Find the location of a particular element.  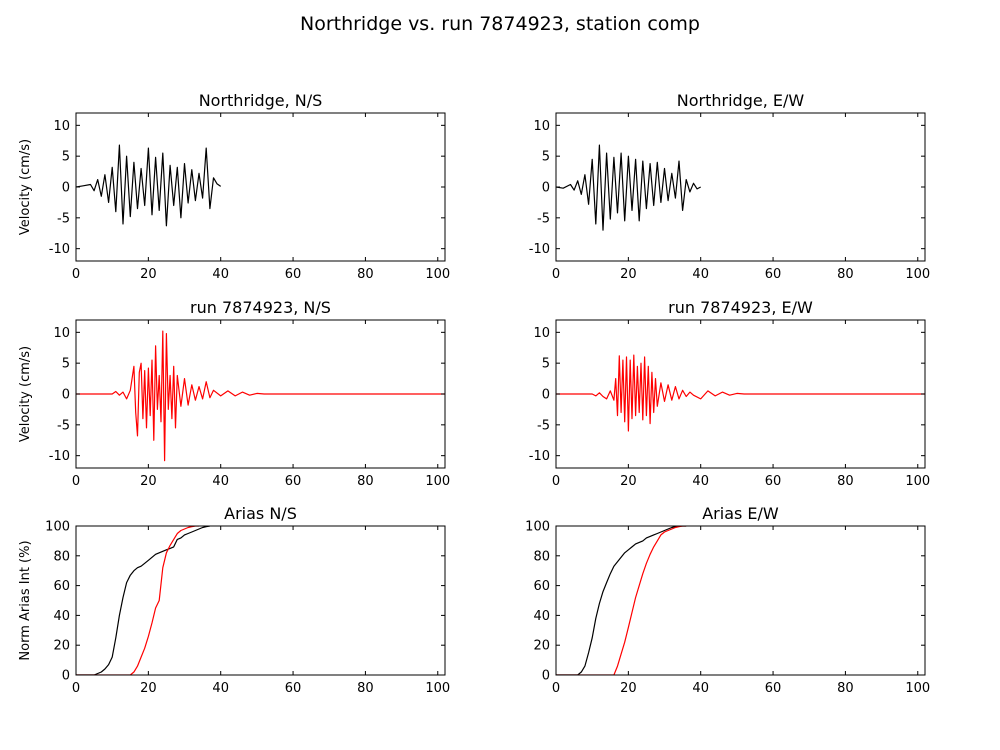

subplot-title: Northridge, N/S is located at coordinates (261, 100).